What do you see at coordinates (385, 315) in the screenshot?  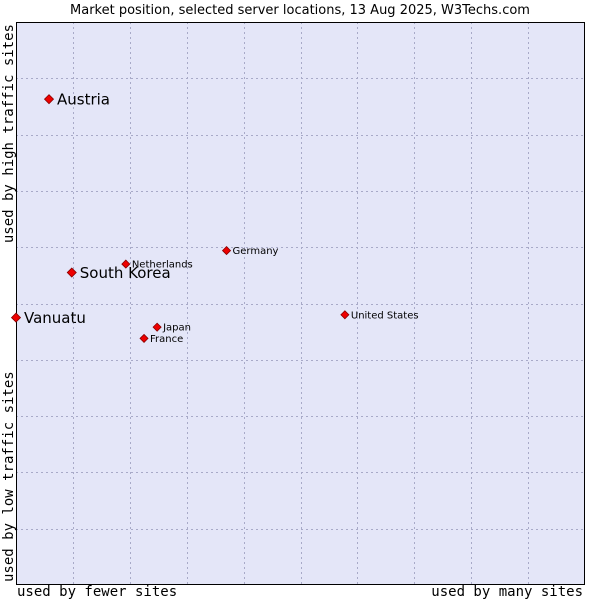 I see `point-label: United States` at bounding box center [385, 315].